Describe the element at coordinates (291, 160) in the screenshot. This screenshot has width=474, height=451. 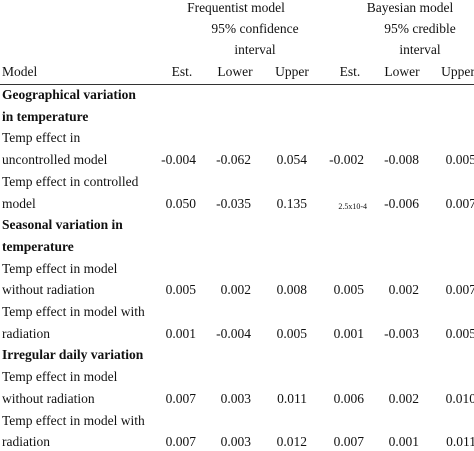
I see `cell-value: 0.054` at that location.